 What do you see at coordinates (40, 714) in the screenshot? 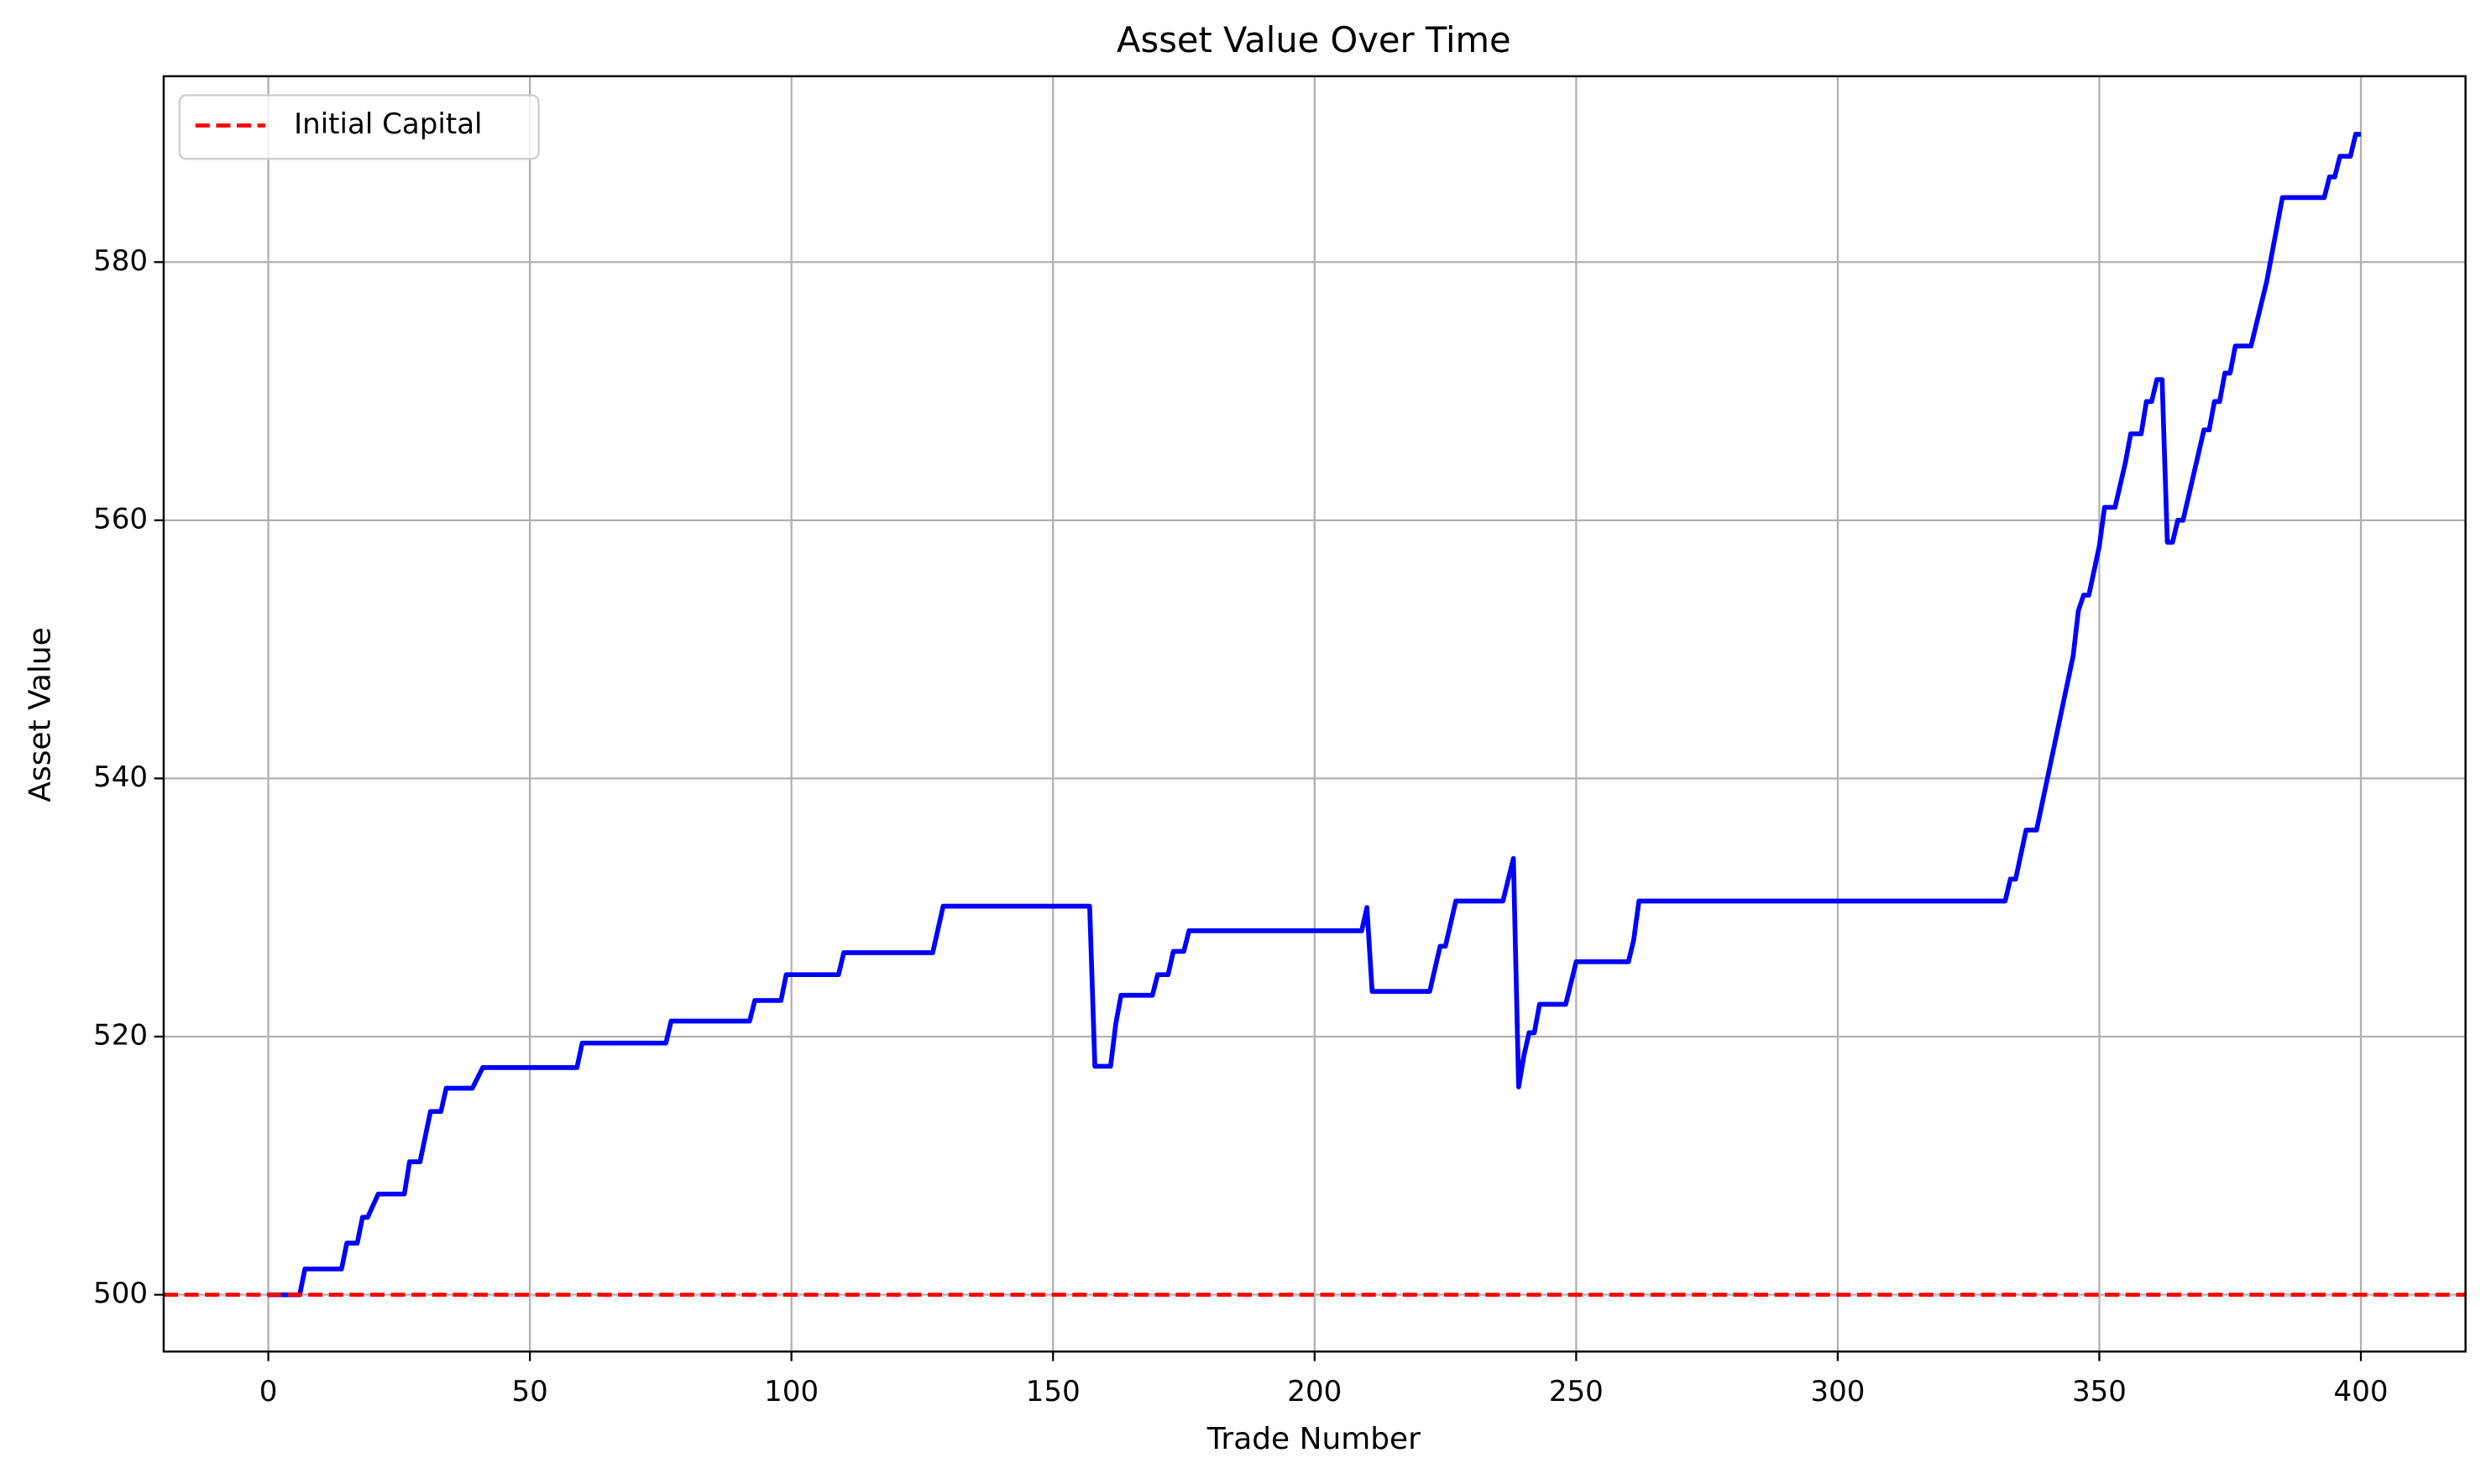
I see `y-axis-label: Asset Value` at bounding box center [40, 714].